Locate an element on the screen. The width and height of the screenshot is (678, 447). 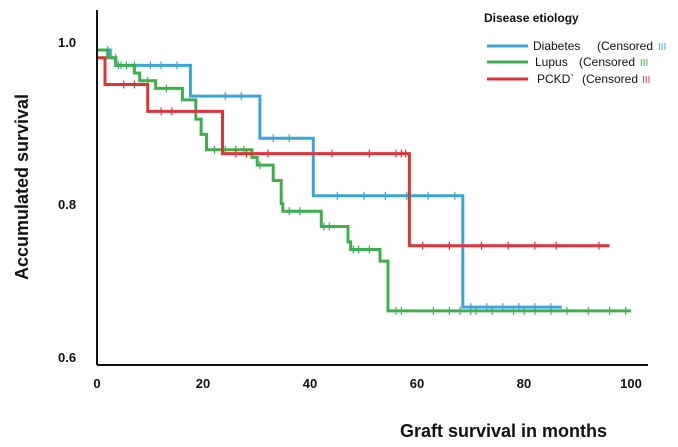
x-tick-label: 20 is located at coordinates (203, 383).